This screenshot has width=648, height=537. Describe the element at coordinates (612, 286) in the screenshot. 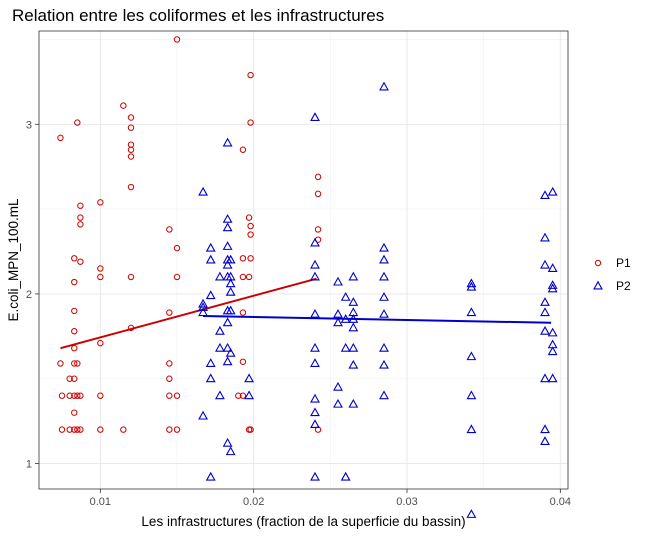

I see `legend-item-p2: P2` at that location.